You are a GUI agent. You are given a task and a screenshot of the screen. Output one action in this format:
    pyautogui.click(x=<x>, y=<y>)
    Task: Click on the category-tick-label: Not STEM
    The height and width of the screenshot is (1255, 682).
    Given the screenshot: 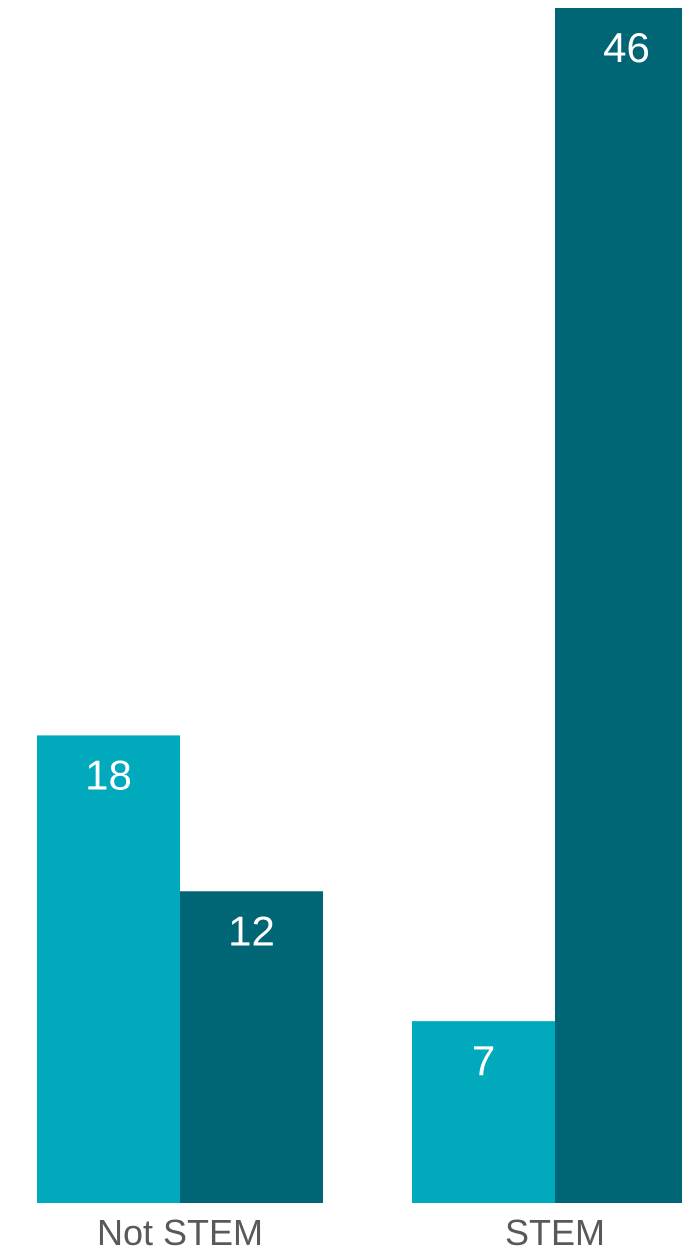 What is the action you would take?
    pyautogui.click(x=180, y=1232)
    